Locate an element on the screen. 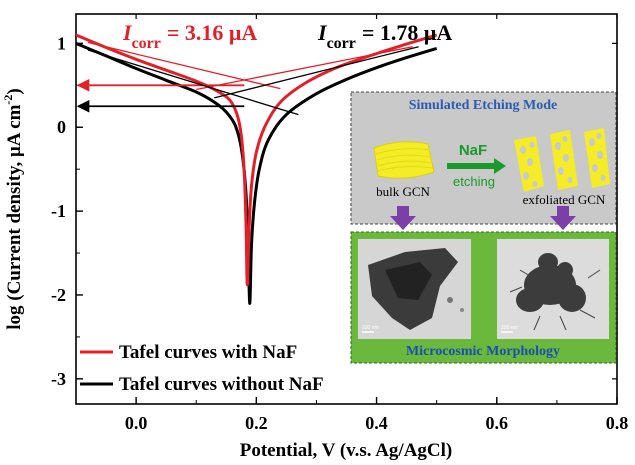 This screenshot has width=635, height=465. icorr-black-label: Icorr = 1.78 μA is located at coordinates (384, 36).